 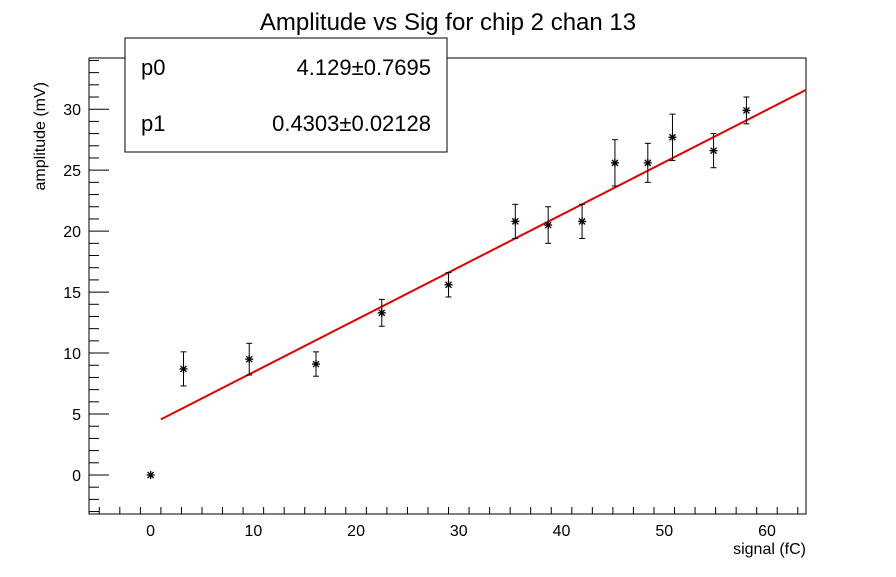 I want to click on x-tick-label: 20, so click(x=356, y=531).